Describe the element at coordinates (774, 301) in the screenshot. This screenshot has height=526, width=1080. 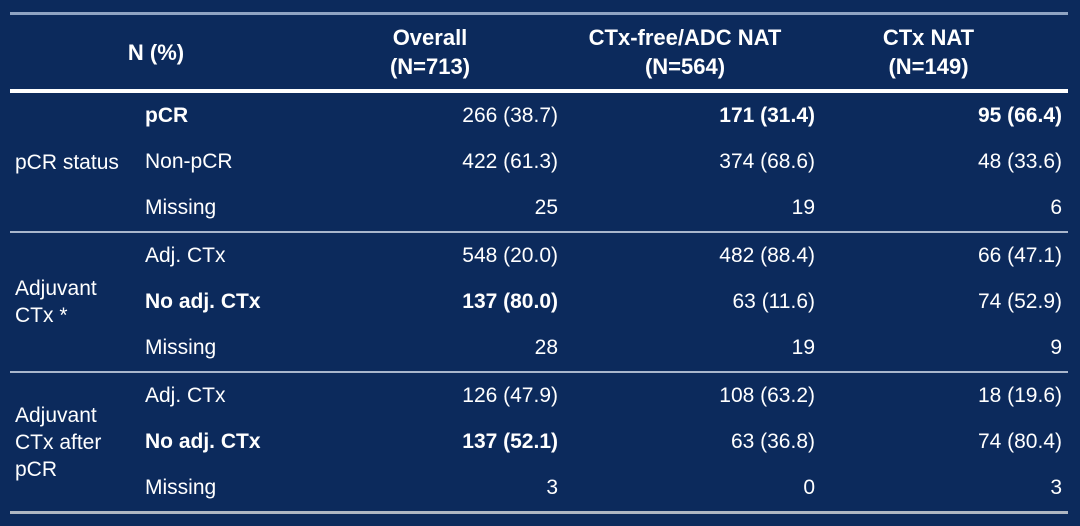
I see `cell-ctx-free: 63 (11.6)` at that location.